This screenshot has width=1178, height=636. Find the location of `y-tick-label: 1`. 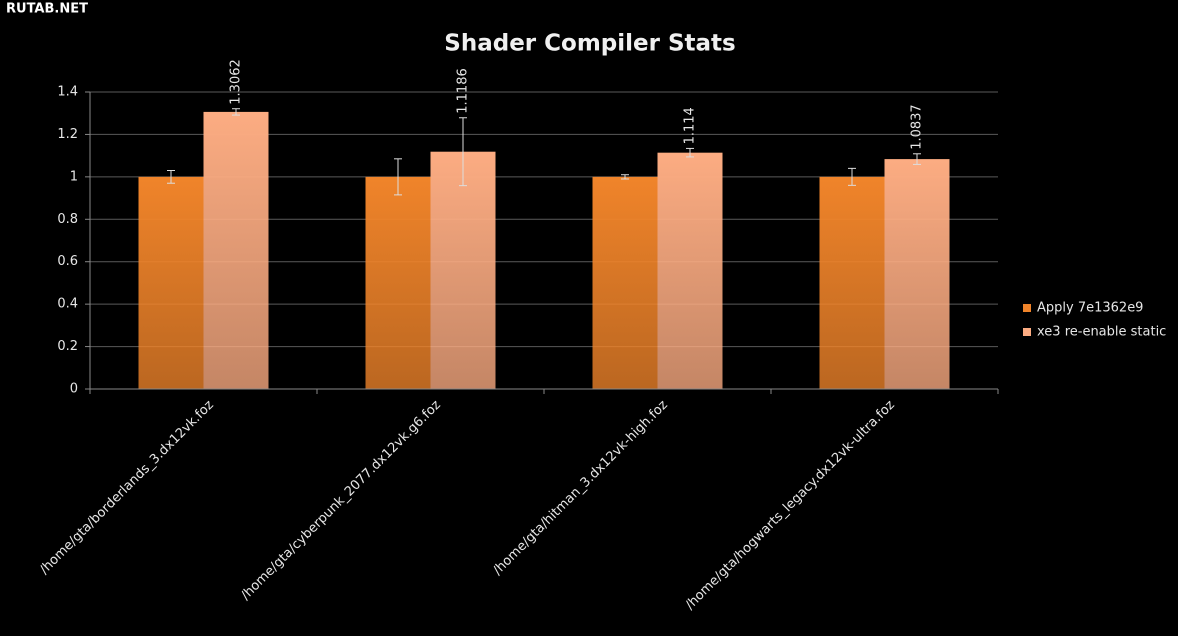

y-tick-label: 1 is located at coordinates (74, 176).